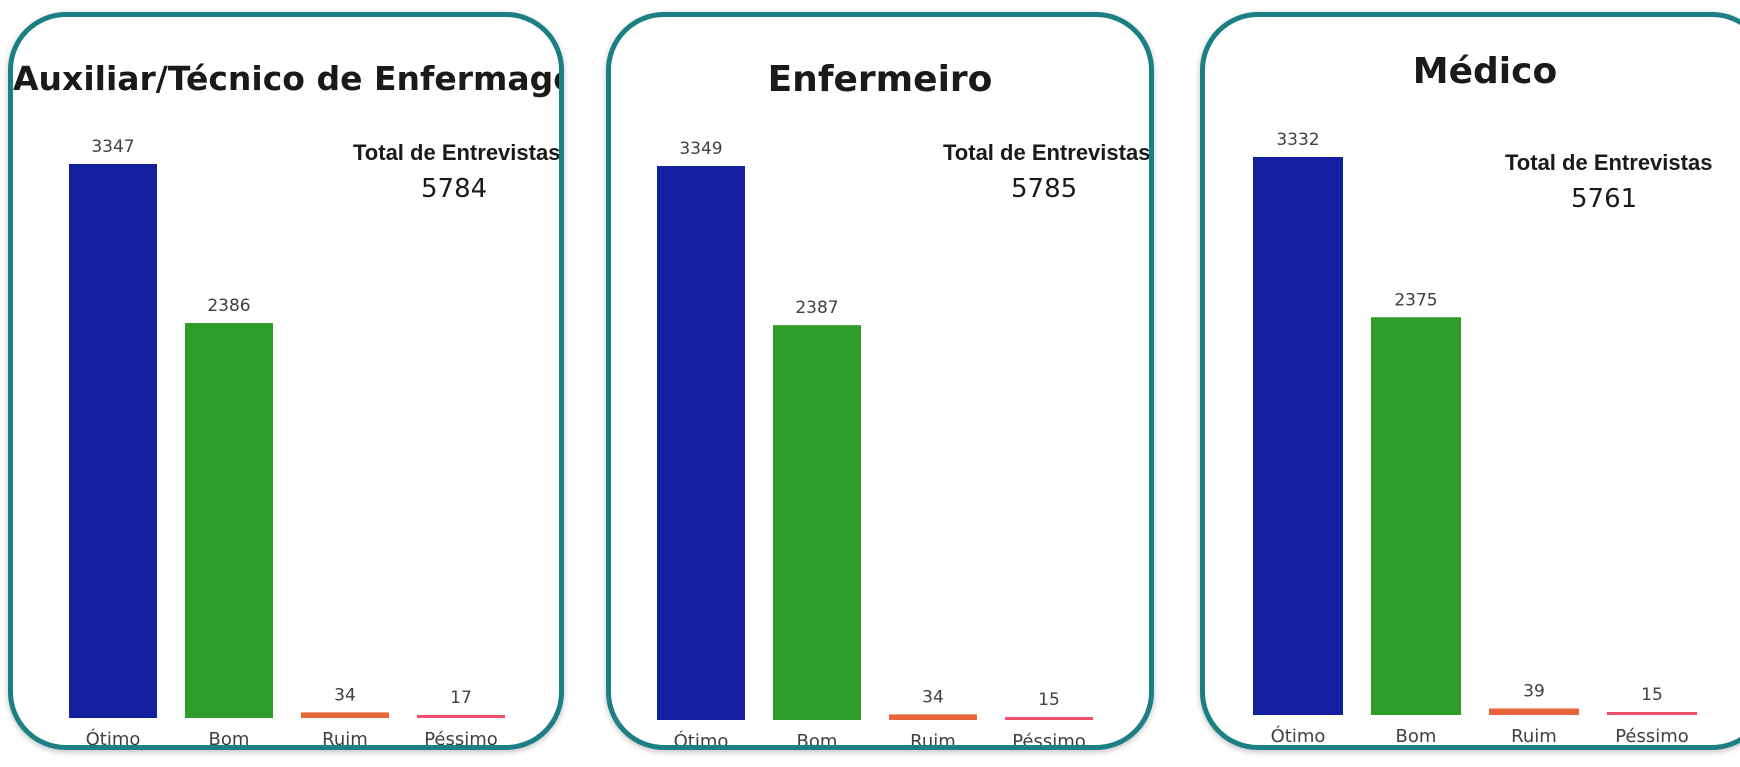 This screenshot has height=767, width=1740. Describe the element at coordinates (1534, 691) in the screenshot. I see `data-label: 39` at that location.